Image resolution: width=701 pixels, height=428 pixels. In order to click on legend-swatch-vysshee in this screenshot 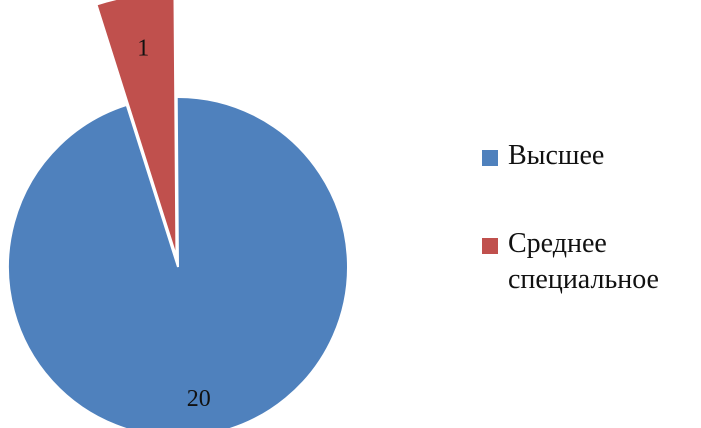, I will do `click(490, 158)`.